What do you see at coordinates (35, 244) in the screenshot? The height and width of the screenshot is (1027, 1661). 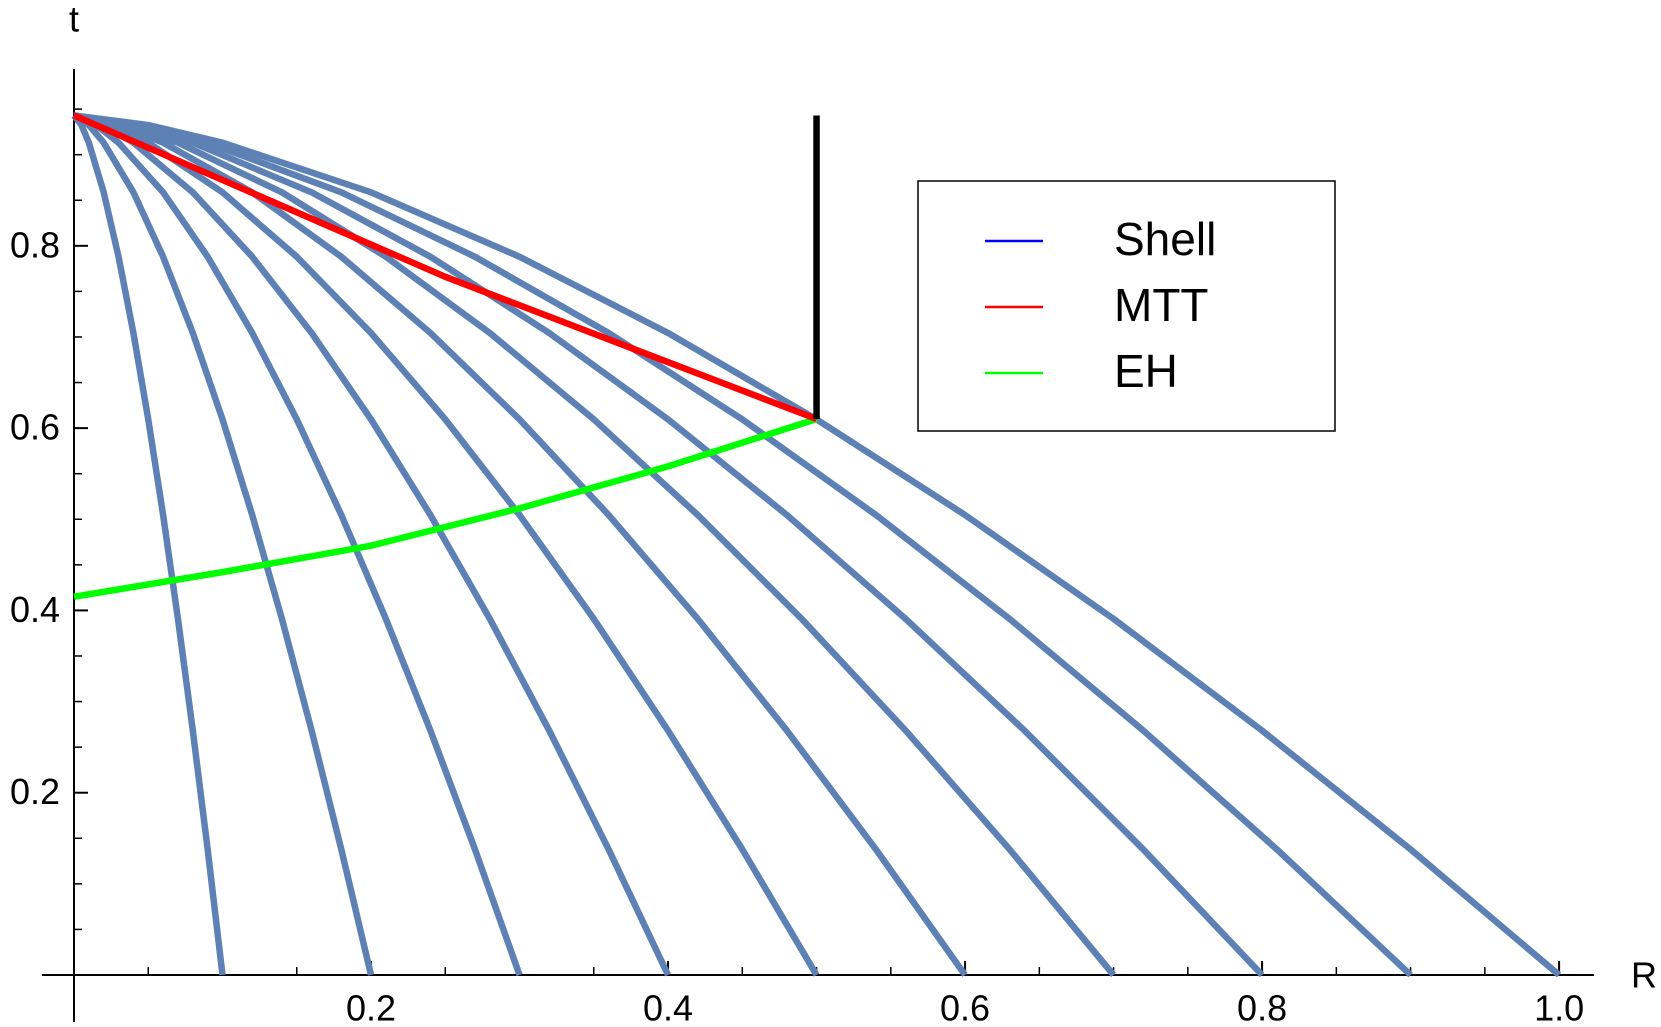 I see `y-tick-label: 0.8` at bounding box center [35, 244].